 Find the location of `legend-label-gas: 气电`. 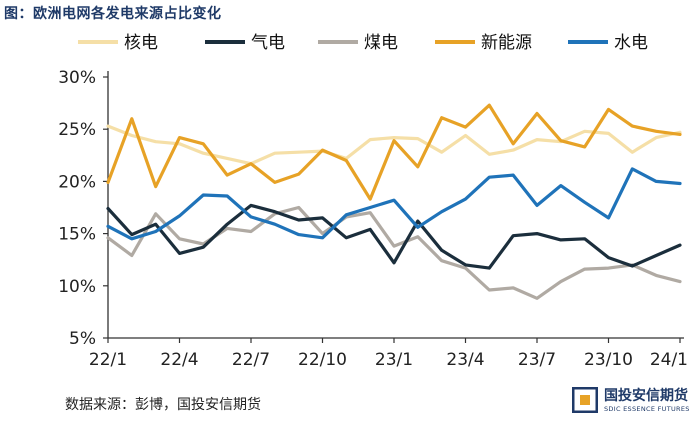

legend-label-gas: 气电 is located at coordinates (268, 43).